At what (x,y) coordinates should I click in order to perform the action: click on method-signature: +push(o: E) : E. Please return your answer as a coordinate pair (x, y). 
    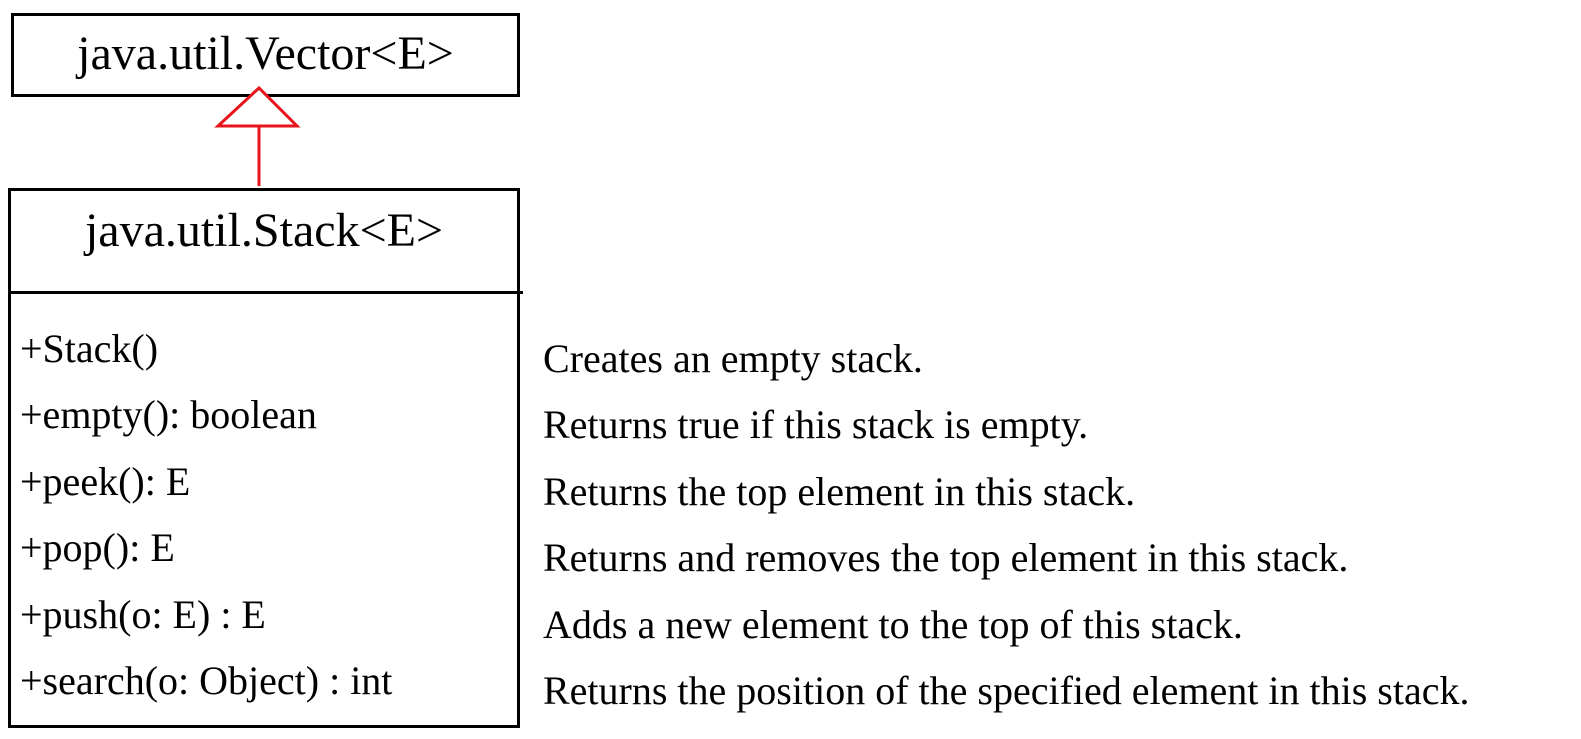
    Looking at the image, I should click on (143, 614).